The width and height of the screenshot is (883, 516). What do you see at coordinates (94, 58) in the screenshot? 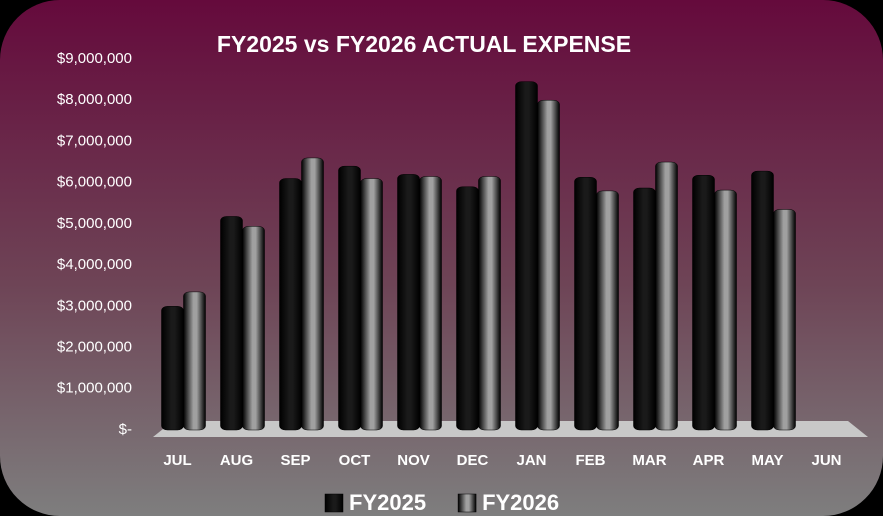
I see `y-tick-label: $9,000,000` at bounding box center [94, 58].